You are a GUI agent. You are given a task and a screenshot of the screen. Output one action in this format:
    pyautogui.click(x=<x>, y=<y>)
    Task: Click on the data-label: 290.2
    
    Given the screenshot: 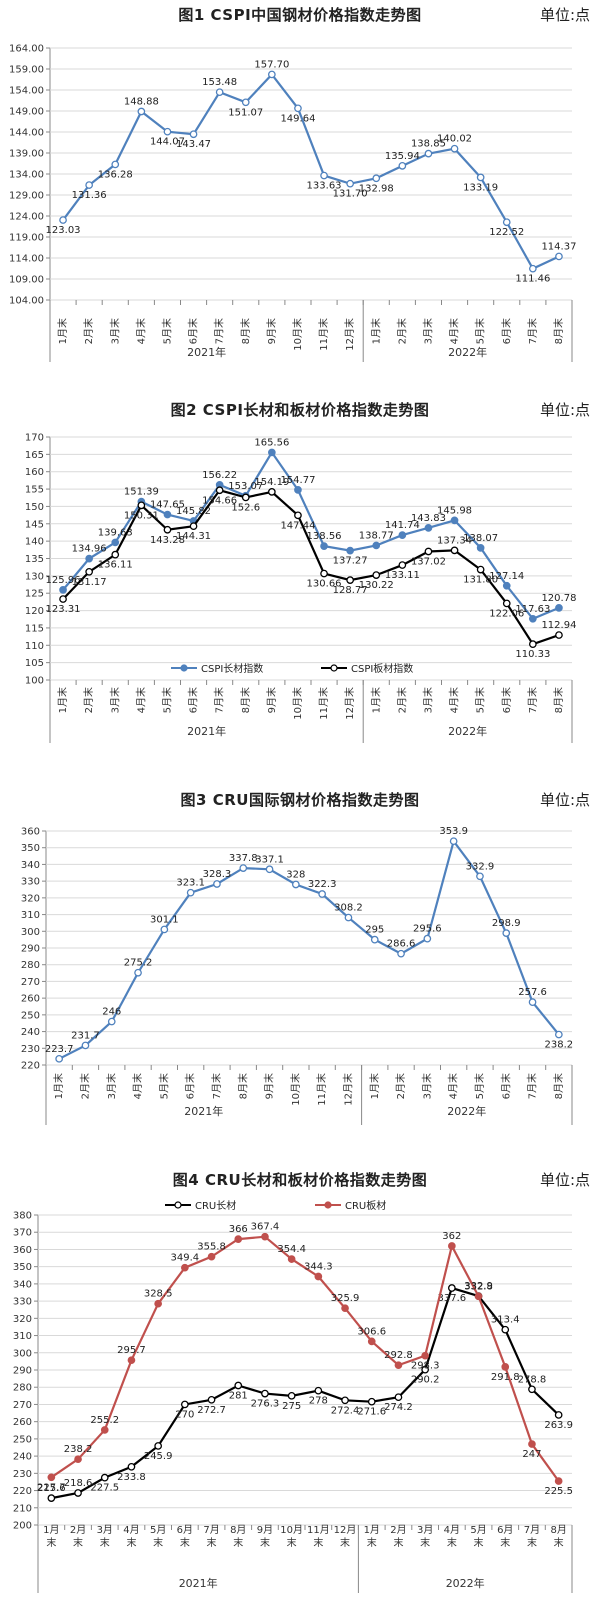 What is the action you would take?
    pyautogui.click(x=425, y=1380)
    